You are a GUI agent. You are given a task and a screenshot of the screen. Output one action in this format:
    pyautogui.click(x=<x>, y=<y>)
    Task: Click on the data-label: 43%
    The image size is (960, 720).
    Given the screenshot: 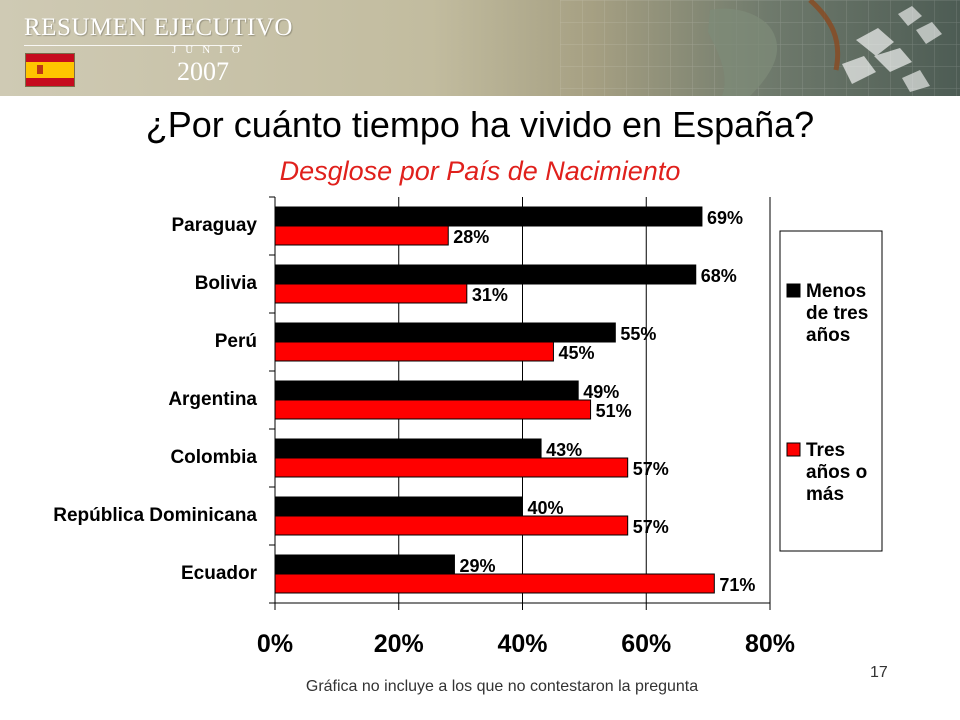 What is the action you would take?
    pyautogui.click(x=564, y=450)
    